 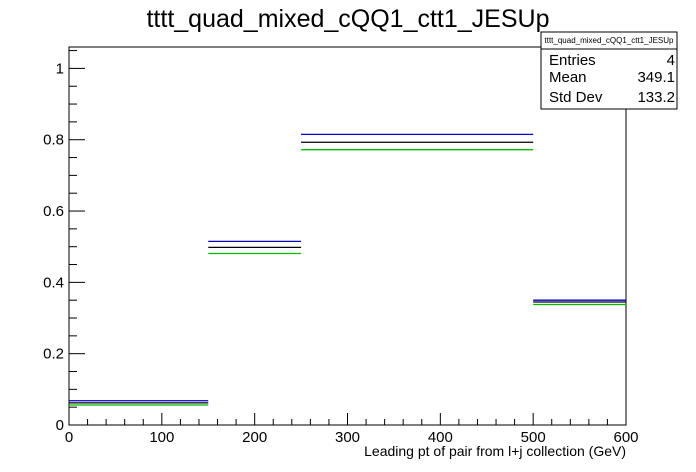 What do you see at coordinates (572, 60) in the screenshot?
I see `stats-entries-label: Entries` at bounding box center [572, 60].